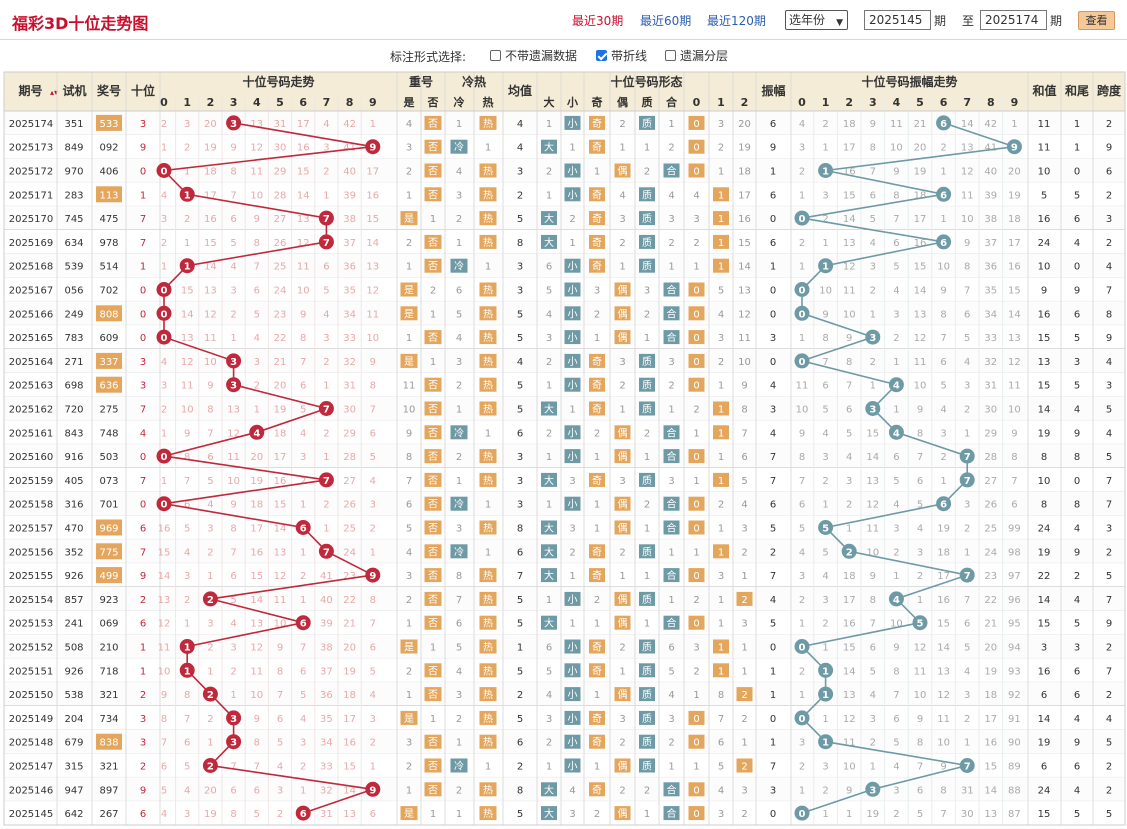 This screenshot has width=1127, height=829. Describe the element at coordinates (666, 21) in the screenshot. I see `period-link-60: 最近60期` at that location.